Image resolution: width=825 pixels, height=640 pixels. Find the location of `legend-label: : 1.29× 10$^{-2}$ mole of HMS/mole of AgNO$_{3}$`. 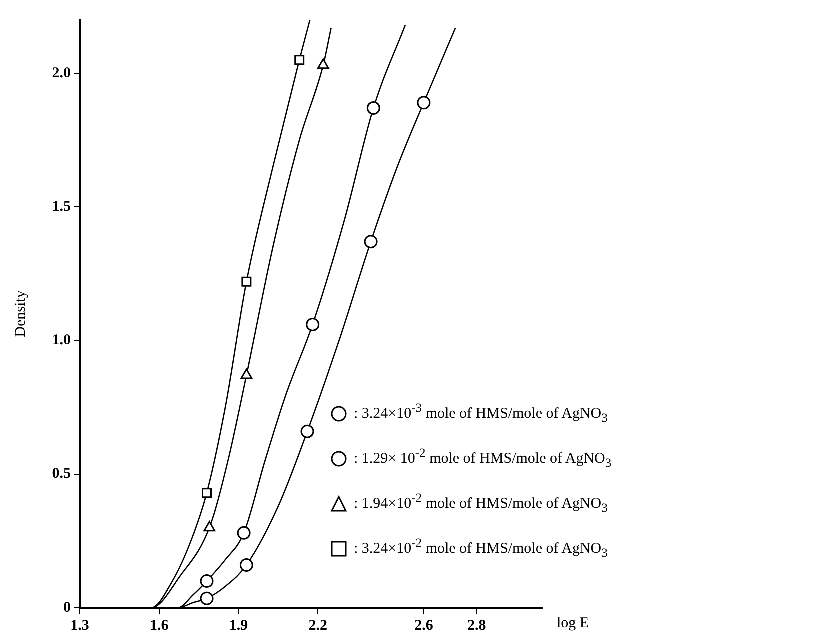

legend-label: : 1.29× 10$^{-2}$ mole of HMS/mole of AgNO$_{3}$ is located at coordinates (483, 458).